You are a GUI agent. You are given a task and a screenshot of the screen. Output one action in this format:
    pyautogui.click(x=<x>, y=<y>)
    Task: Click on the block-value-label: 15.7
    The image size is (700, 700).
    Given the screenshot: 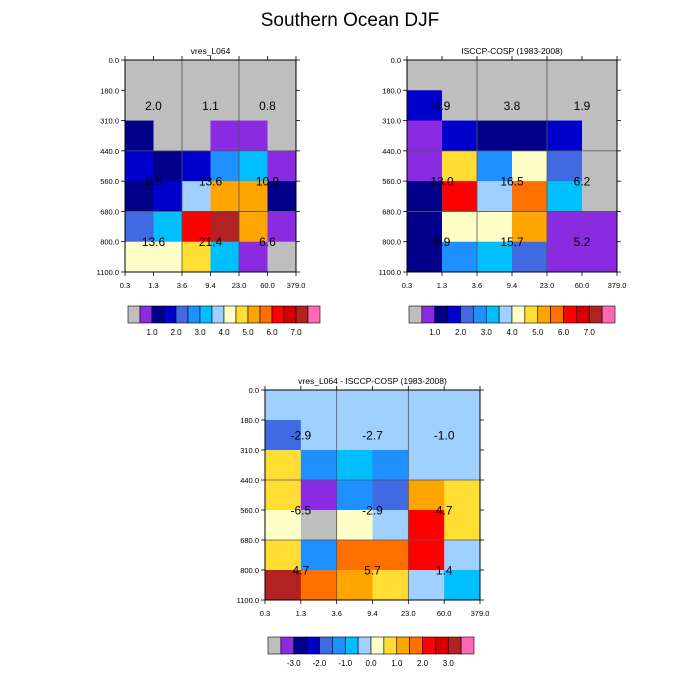 What is the action you would take?
    pyautogui.click(x=512, y=242)
    